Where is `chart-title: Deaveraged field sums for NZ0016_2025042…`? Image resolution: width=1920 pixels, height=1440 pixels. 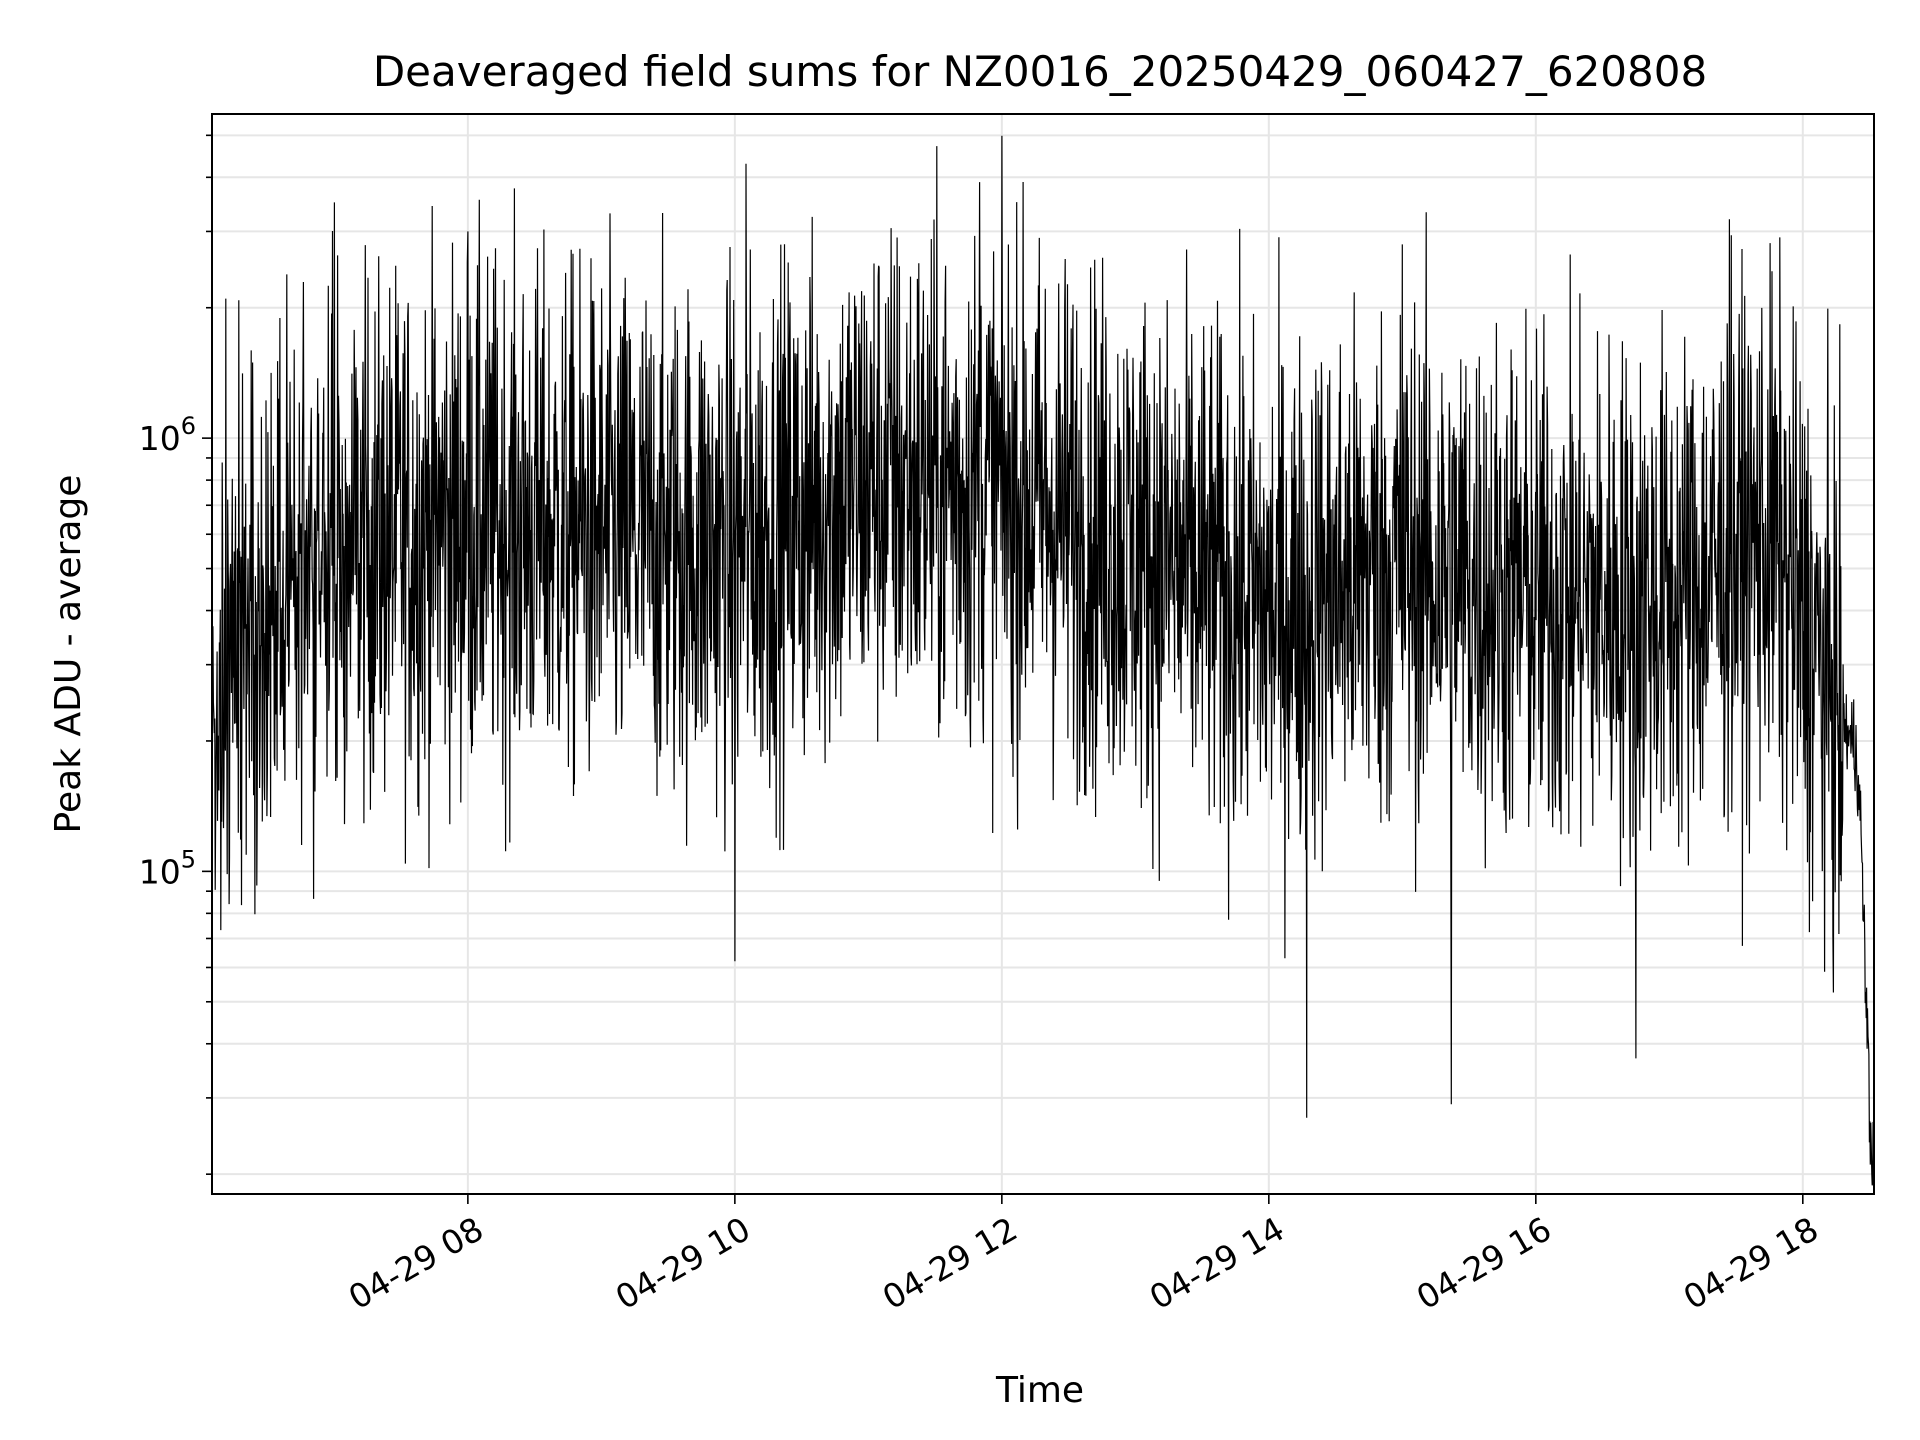
chart-title: Deaveraged field sums for NZ0016_2025042… is located at coordinates (1040, 71).